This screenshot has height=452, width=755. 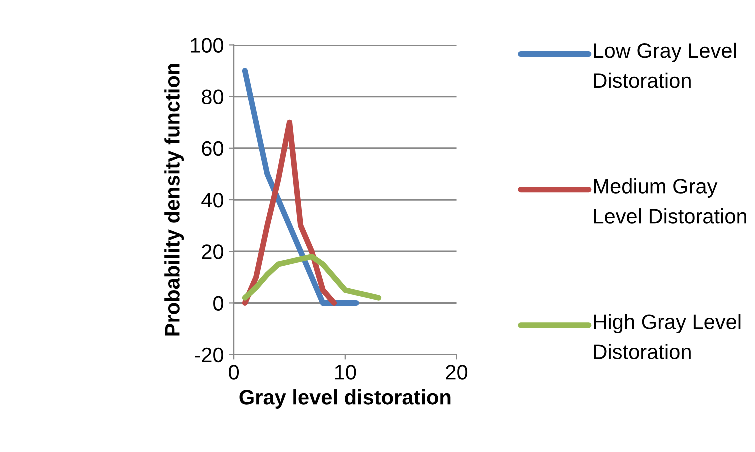 I want to click on y-tick-label: -20, so click(x=209, y=355).